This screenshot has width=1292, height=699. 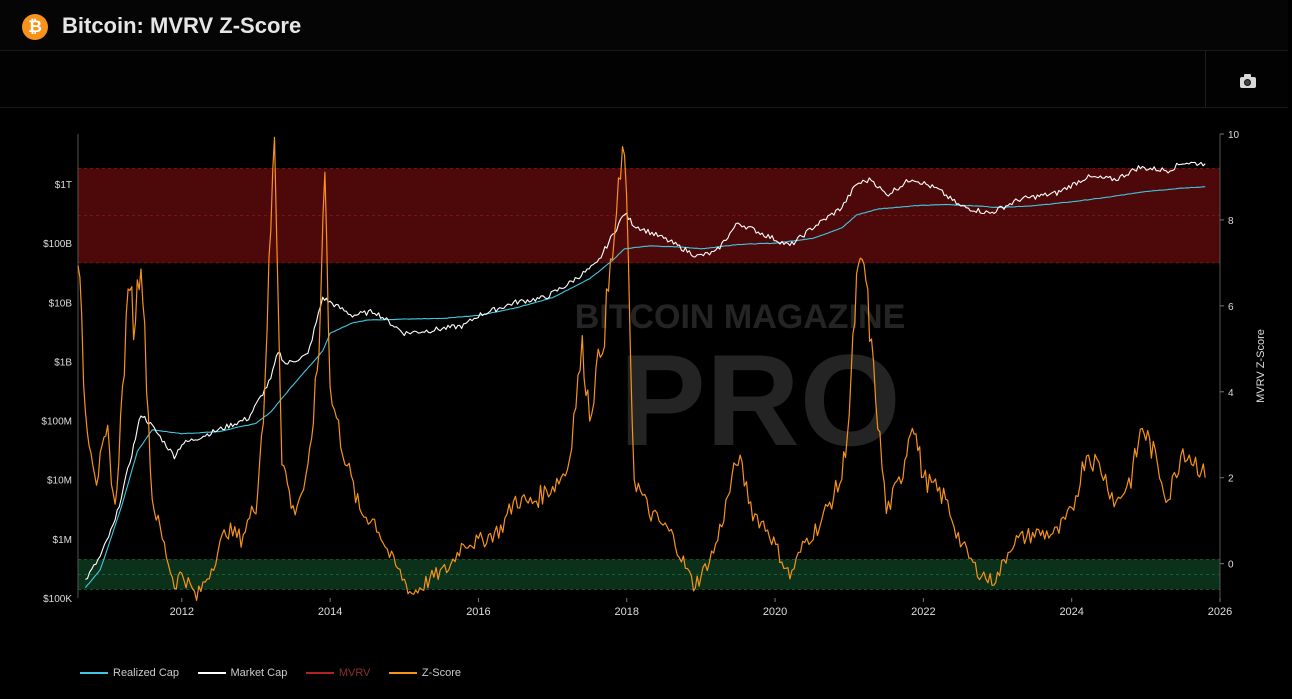 What do you see at coordinates (1231, 479) in the screenshot?
I see `y-right-tick-label: 2` at bounding box center [1231, 479].